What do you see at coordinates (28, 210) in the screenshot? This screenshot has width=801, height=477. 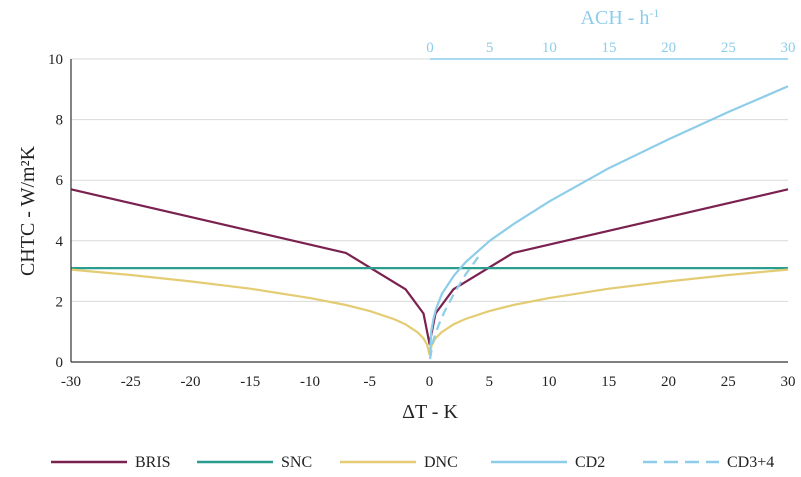 I see `y-axis-title: CHTC - W/m²K` at bounding box center [28, 210].